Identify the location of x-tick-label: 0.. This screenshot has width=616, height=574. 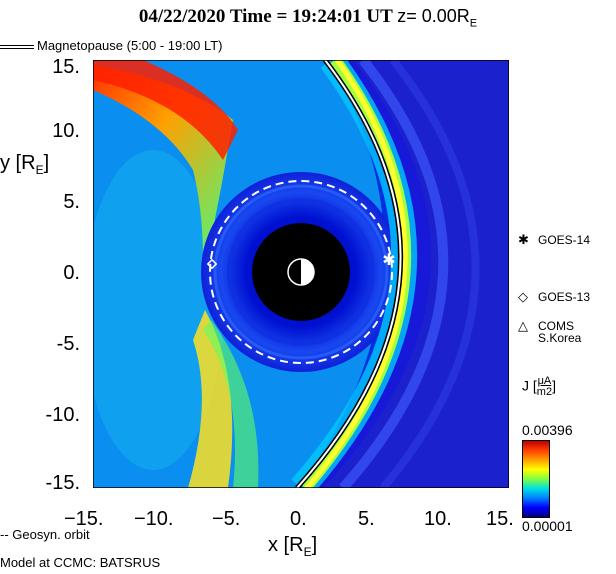
(298, 519).